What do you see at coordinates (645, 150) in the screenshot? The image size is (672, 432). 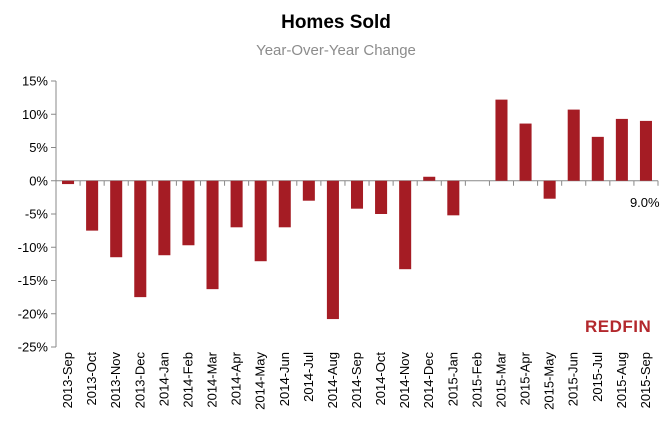 I see `bar-2015-Sep` at bounding box center [645, 150].